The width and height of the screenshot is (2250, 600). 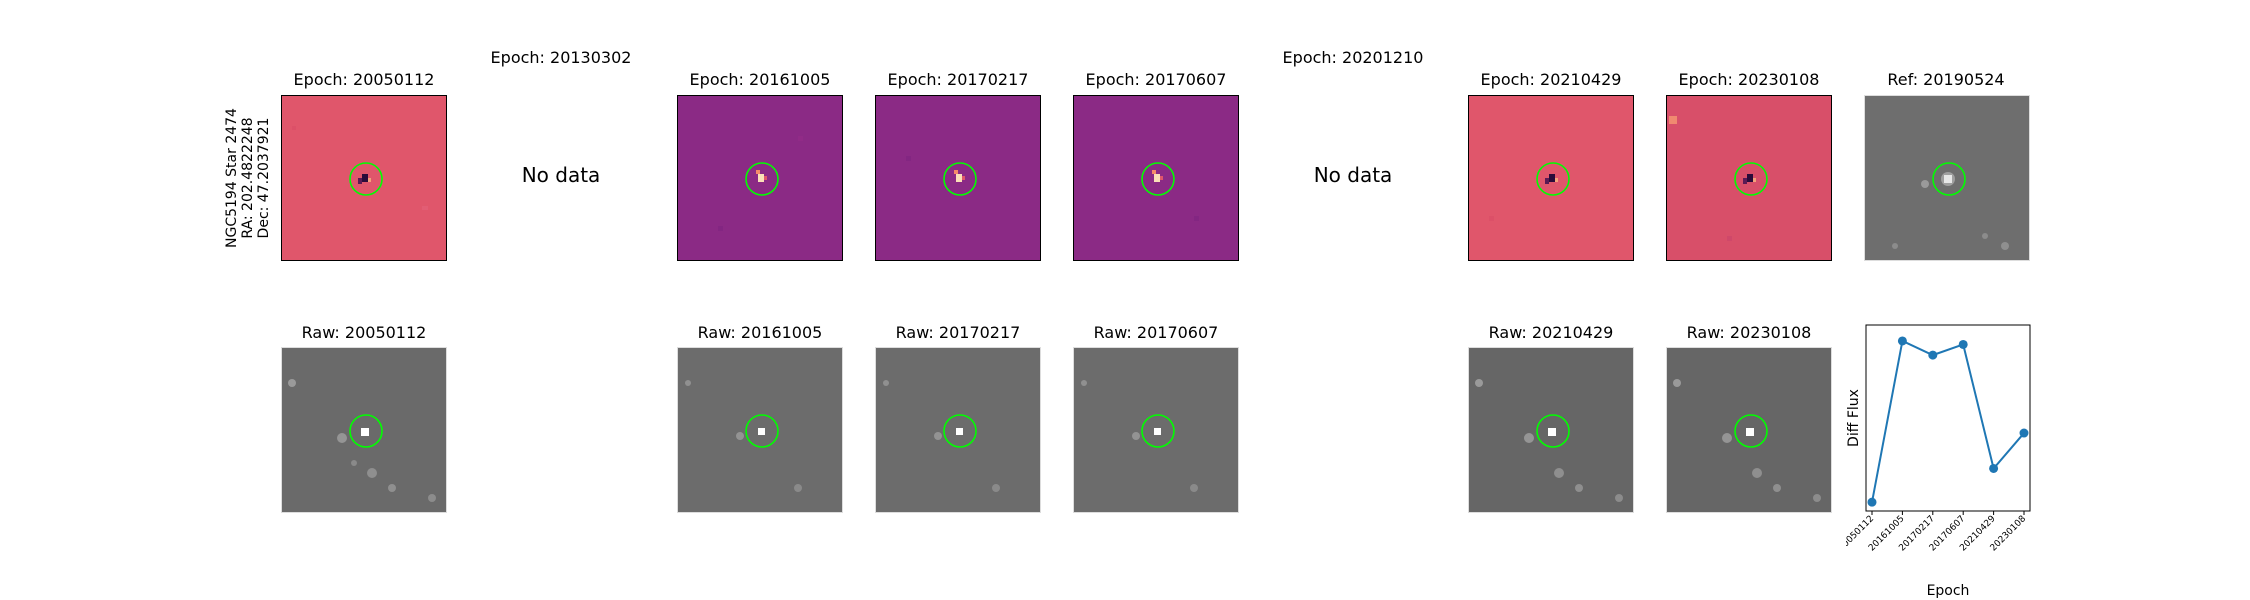 I want to click on title-raw-20230108: Raw: 20230108, so click(x=1749, y=332).